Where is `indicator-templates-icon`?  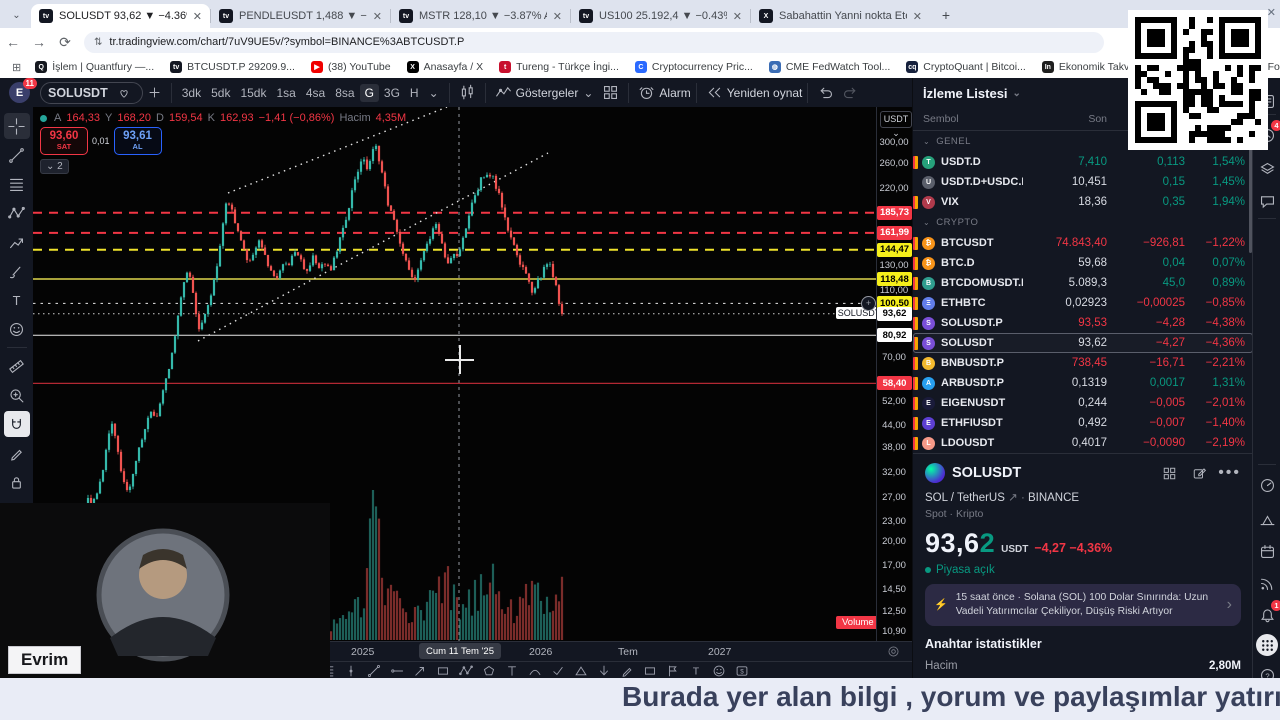 indicator-templates-icon is located at coordinates (610, 92).